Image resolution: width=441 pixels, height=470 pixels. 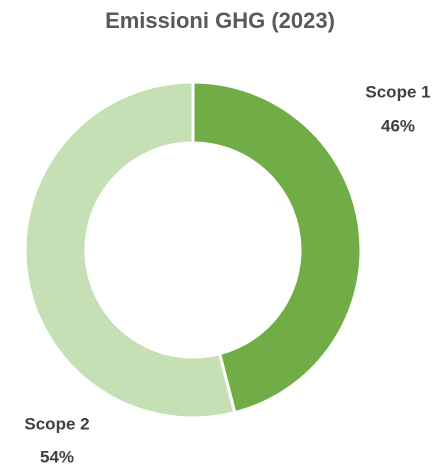 What do you see at coordinates (398, 125) in the screenshot?
I see `value-label: 46%` at bounding box center [398, 125].